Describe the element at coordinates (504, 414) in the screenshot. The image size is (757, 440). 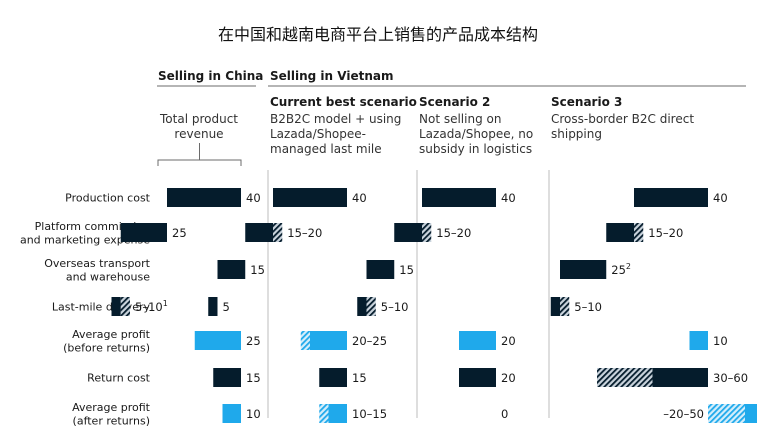
I see `data-label: 0` at that location.